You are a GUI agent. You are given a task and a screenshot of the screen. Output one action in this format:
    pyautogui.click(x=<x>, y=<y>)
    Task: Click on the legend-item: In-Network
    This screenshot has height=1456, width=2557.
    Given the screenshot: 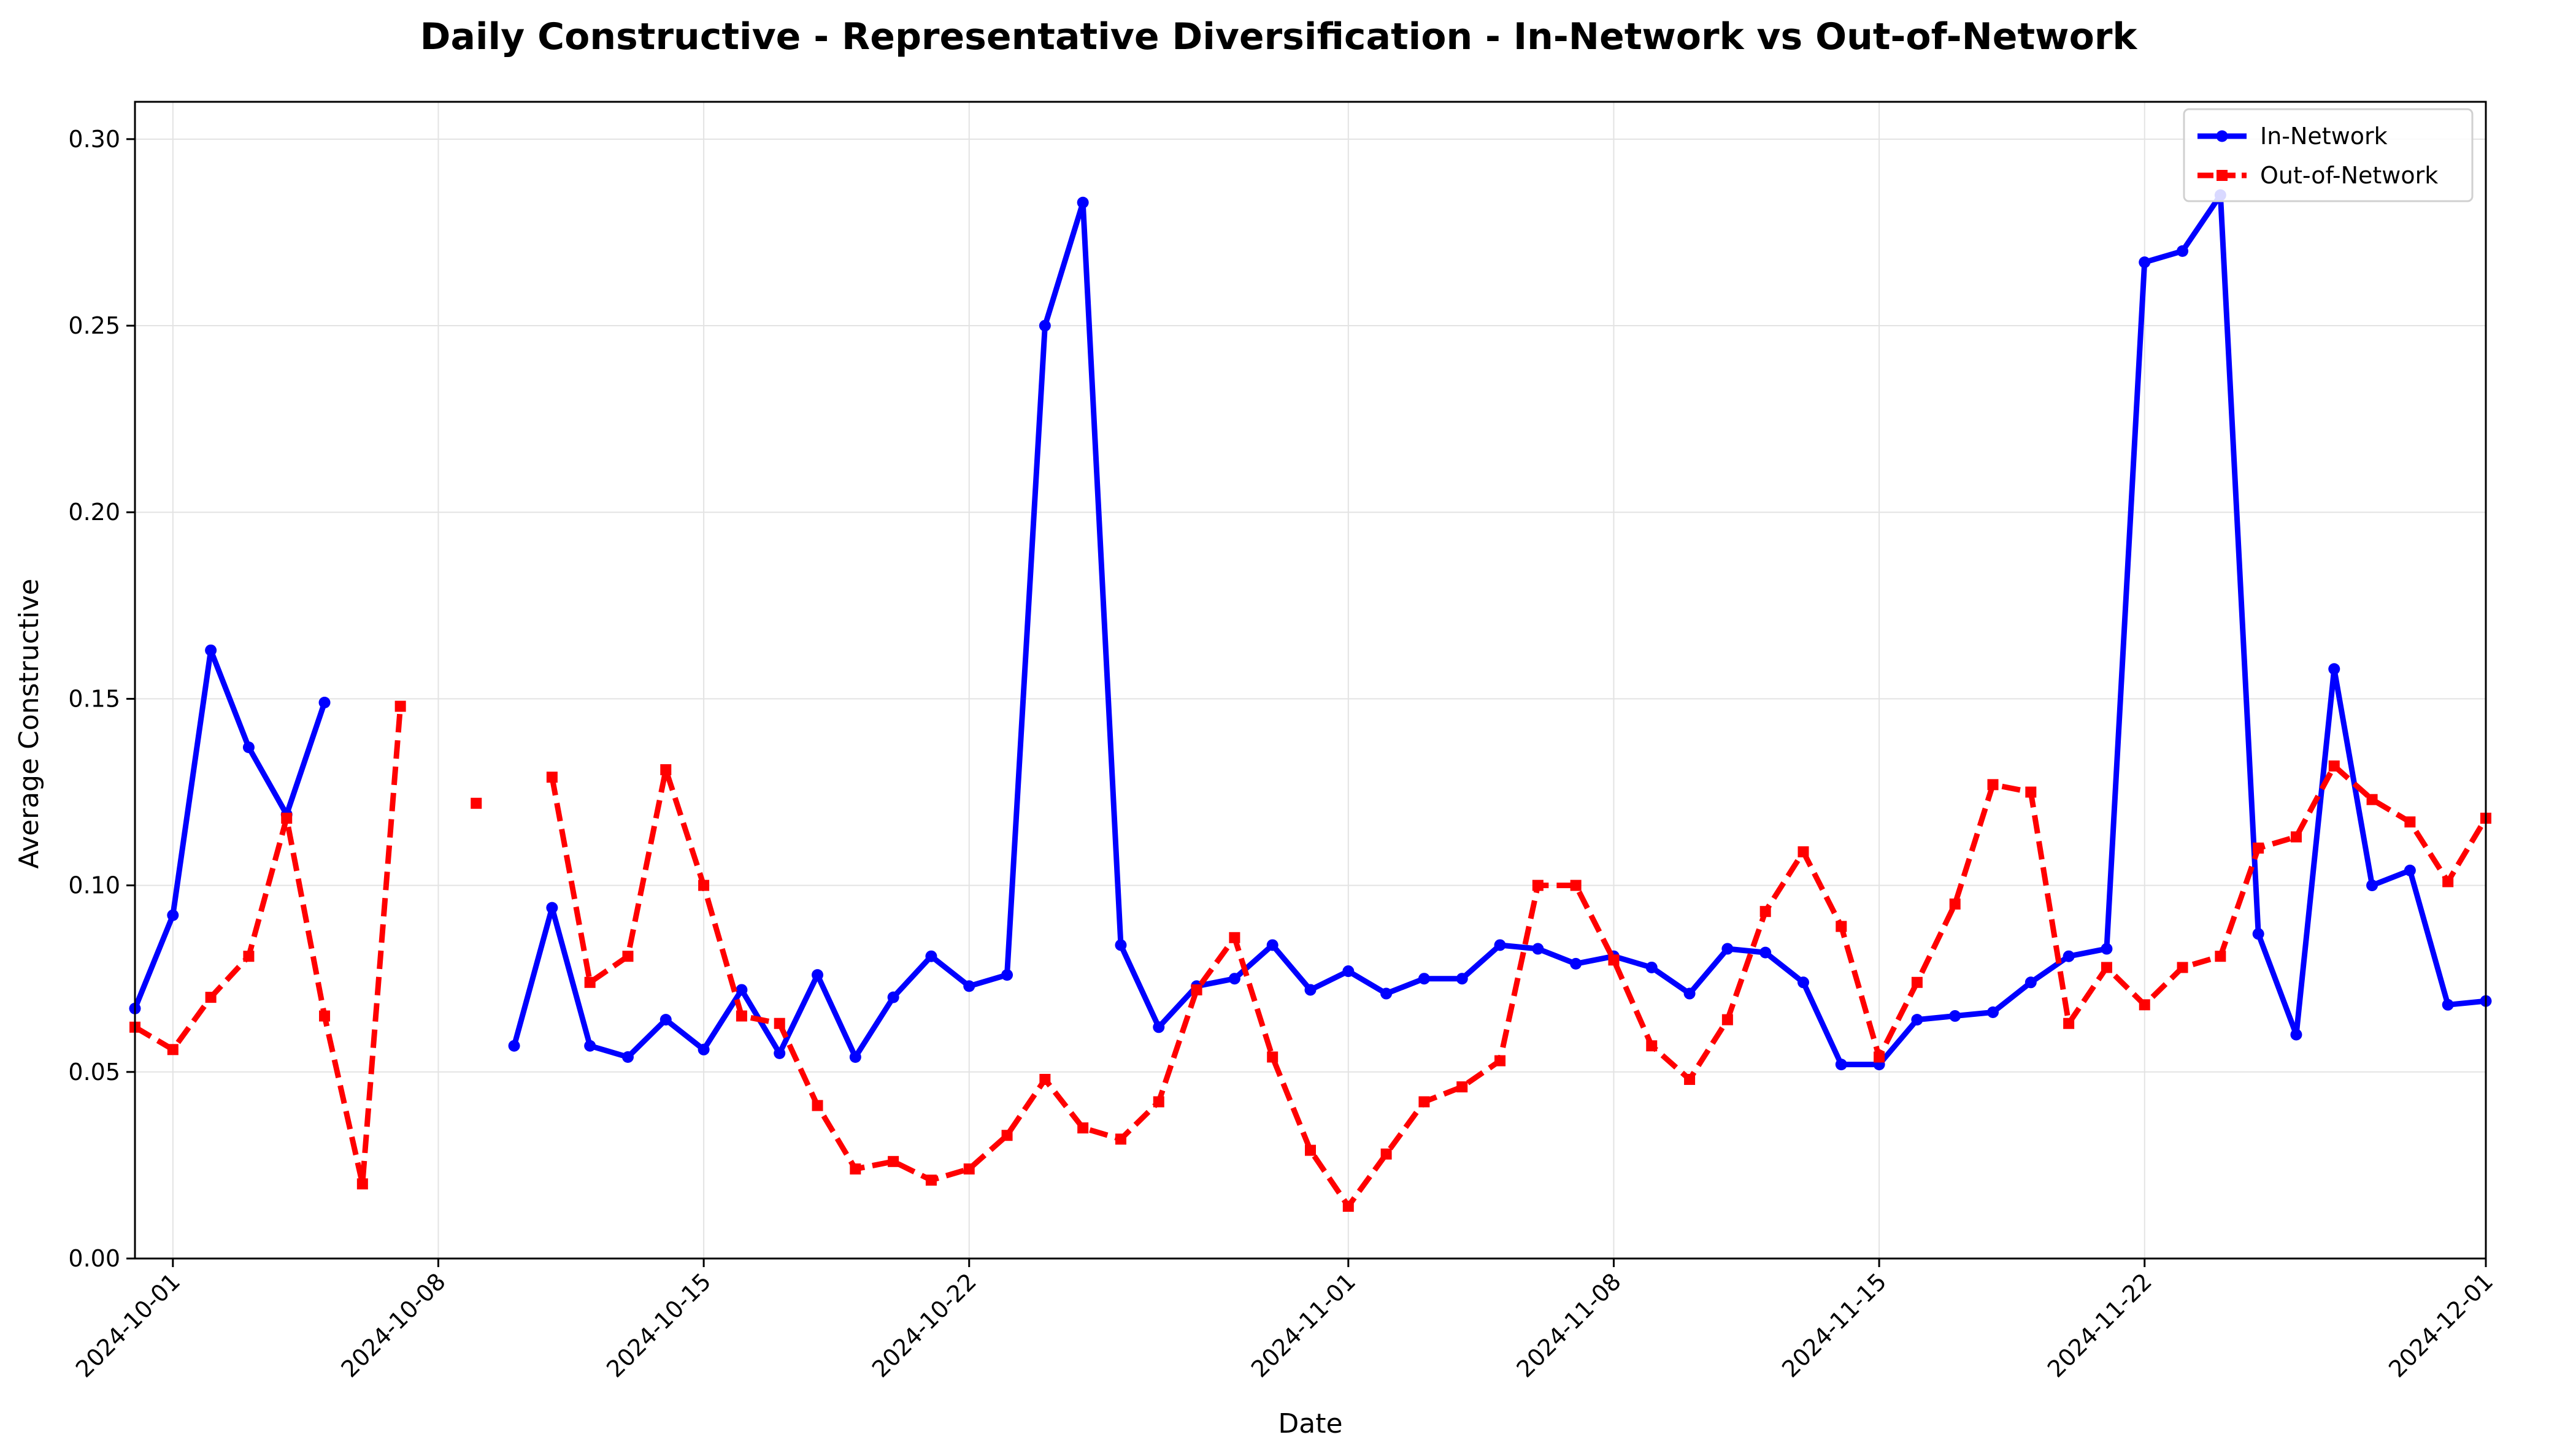 What is the action you would take?
    pyautogui.click(x=2292, y=136)
    